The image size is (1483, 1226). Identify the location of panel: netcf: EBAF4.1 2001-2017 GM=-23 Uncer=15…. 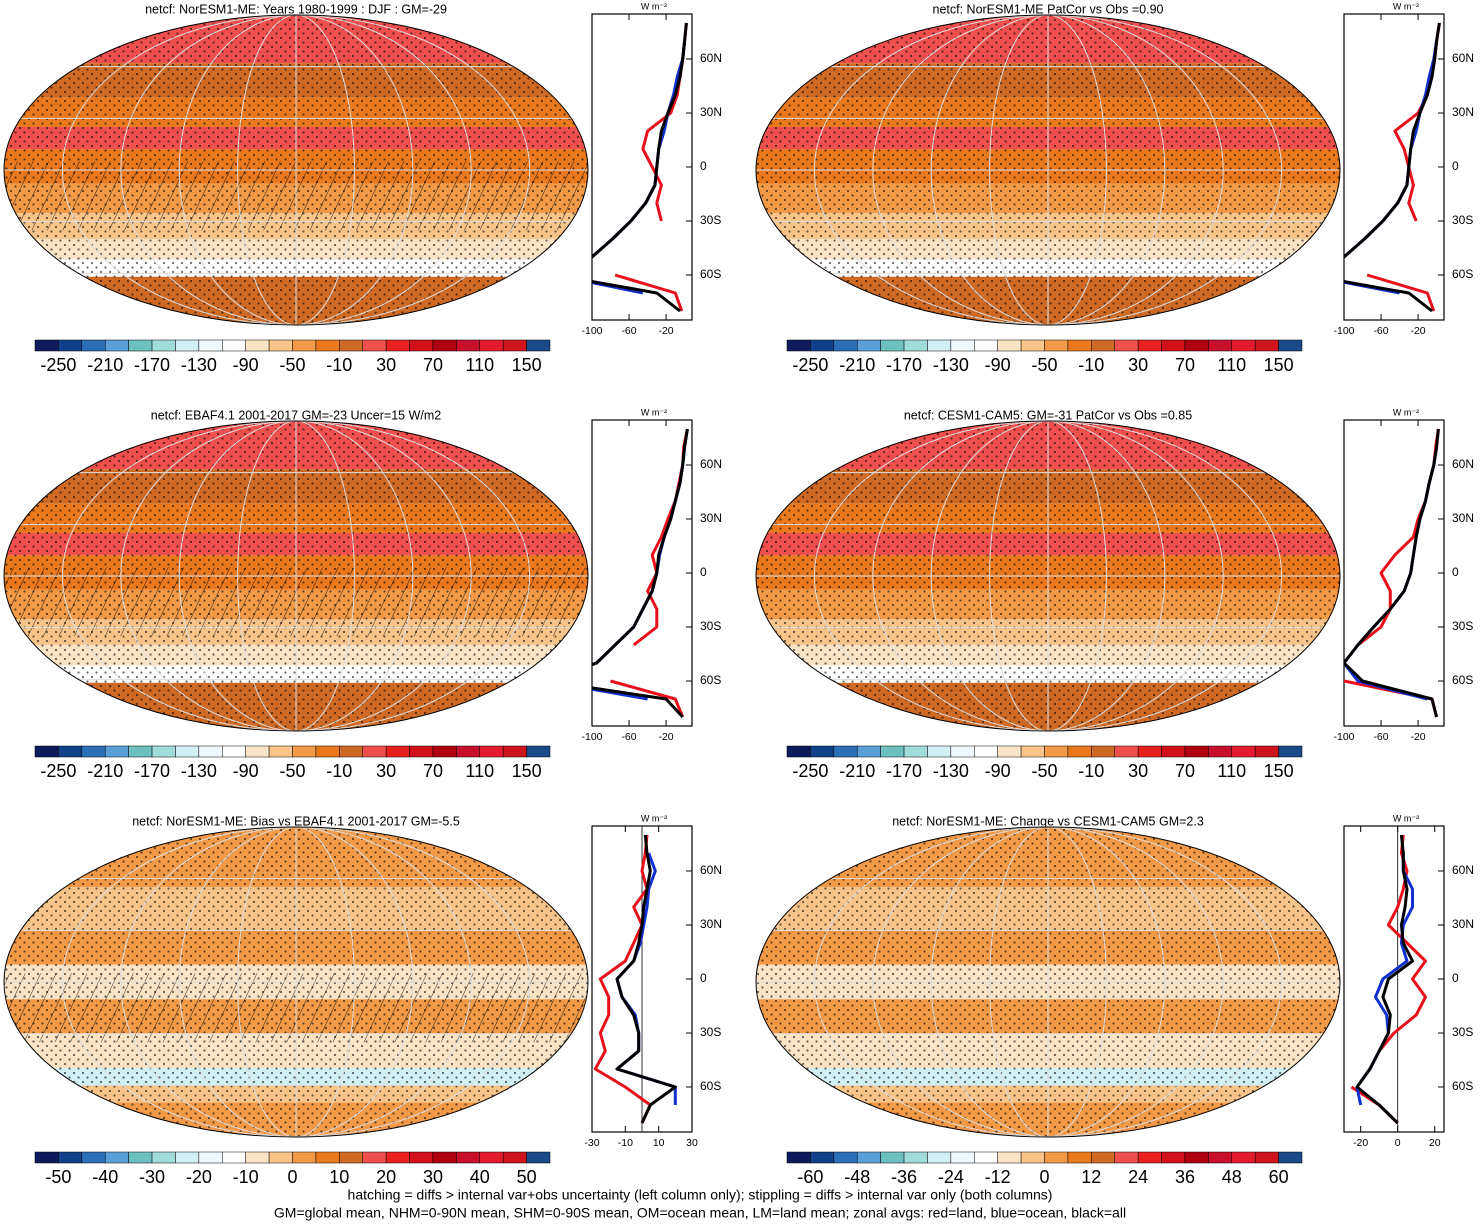
(362, 594).